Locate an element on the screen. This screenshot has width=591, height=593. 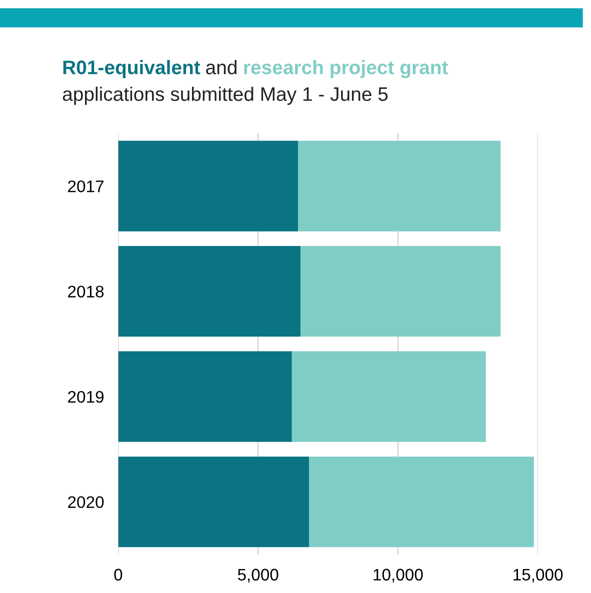
text: R01-equivalent is located at coordinates (131, 69).